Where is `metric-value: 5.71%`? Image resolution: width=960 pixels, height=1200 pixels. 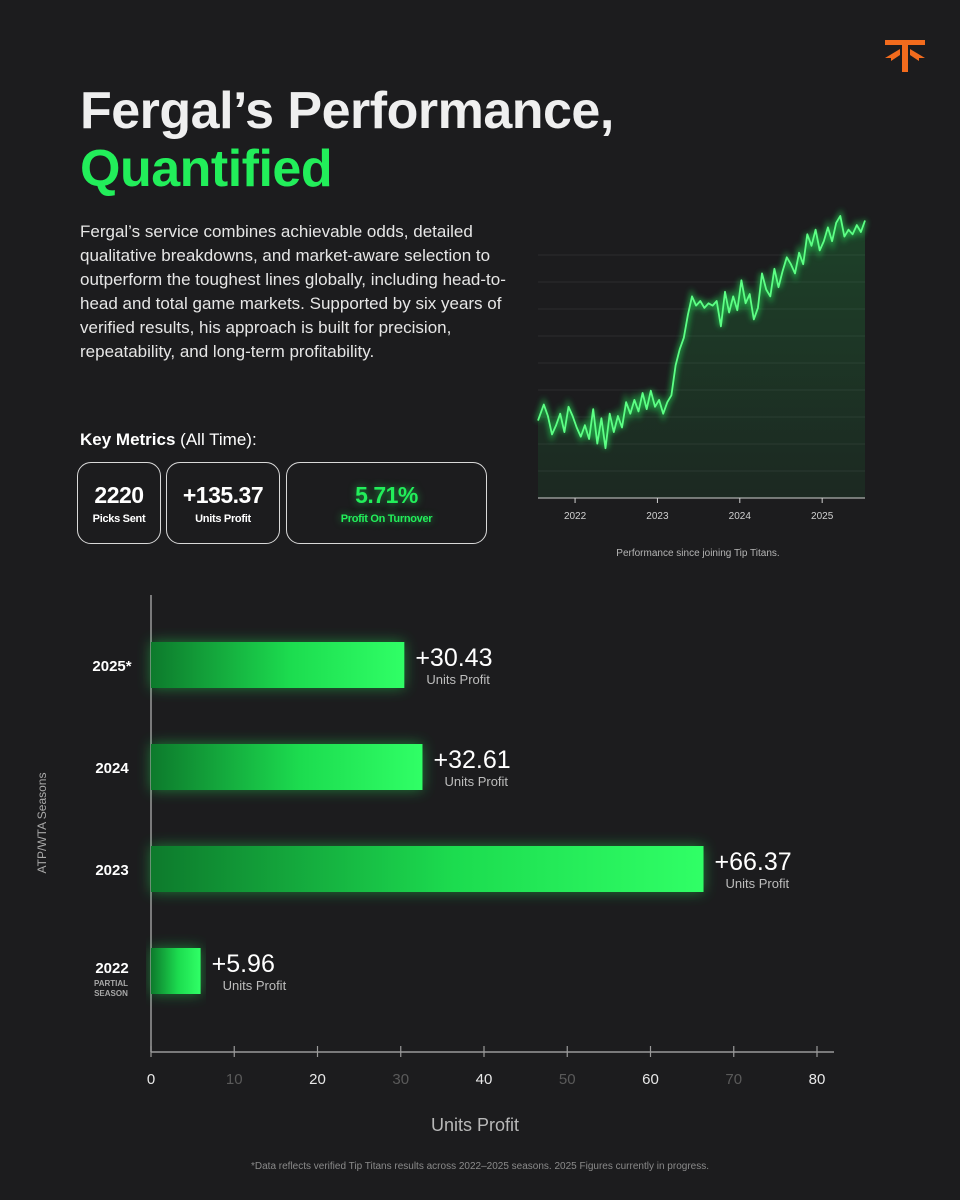
metric-value: 5.71% is located at coordinates (386, 494).